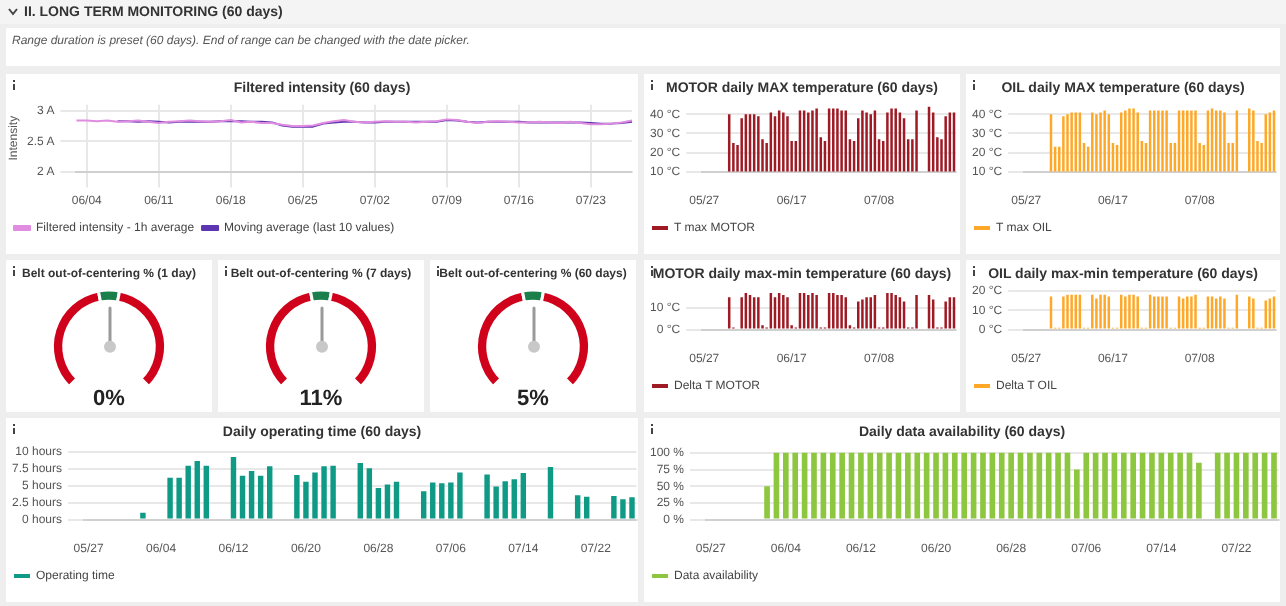  Describe the element at coordinates (533, 399) in the screenshot. I see `text: 5%` at that location.